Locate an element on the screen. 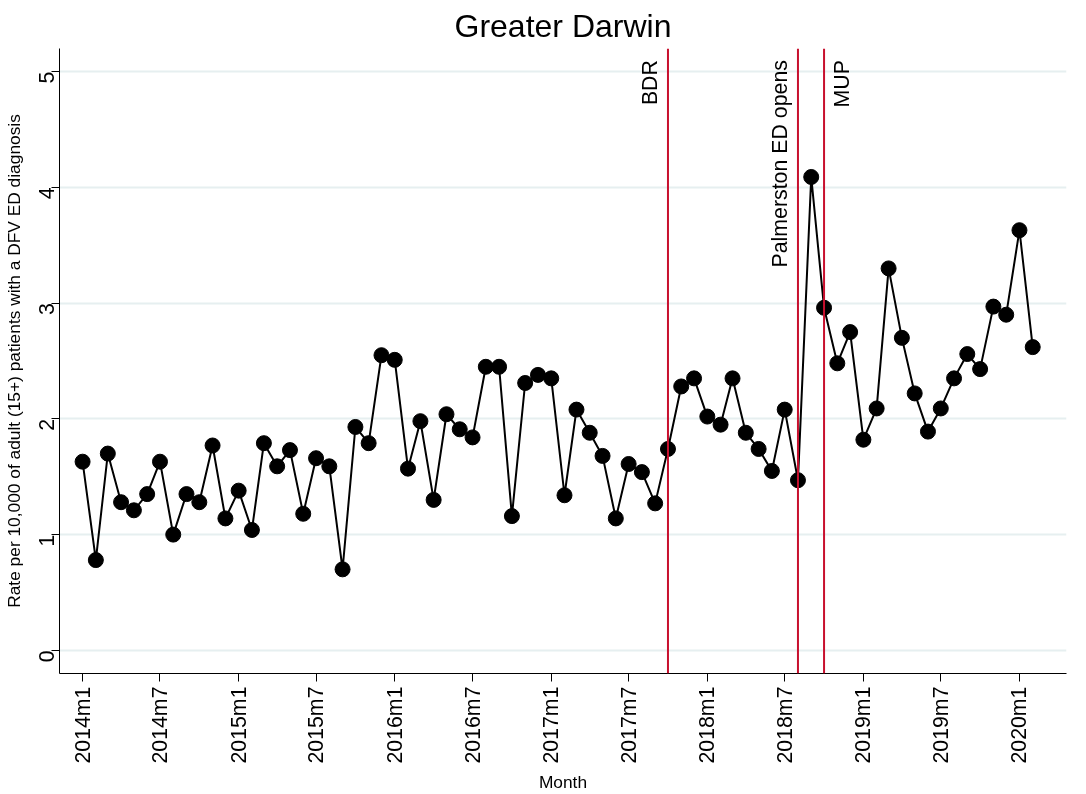 The height and width of the screenshot is (794, 1086). ref-line-label: Palmerston ED opens is located at coordinates (779, 164).